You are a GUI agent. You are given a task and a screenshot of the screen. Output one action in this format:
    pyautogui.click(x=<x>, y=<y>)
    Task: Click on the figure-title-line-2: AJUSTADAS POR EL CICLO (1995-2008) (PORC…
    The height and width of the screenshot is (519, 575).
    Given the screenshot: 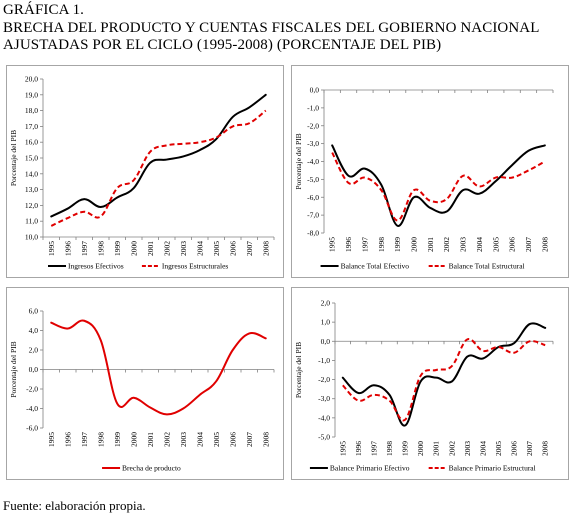 What is the action you would take?
    pyautogui.click(x=222, y=45)
    